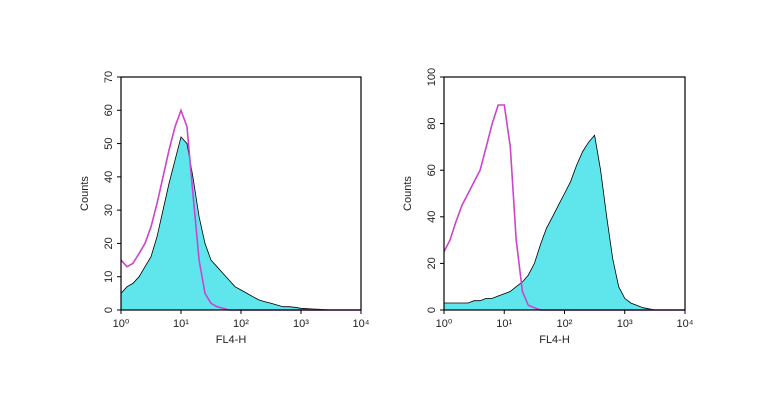 This screenshot has height=419, width=766. I want to click on y-tick-label: 30, so click(109, 210).